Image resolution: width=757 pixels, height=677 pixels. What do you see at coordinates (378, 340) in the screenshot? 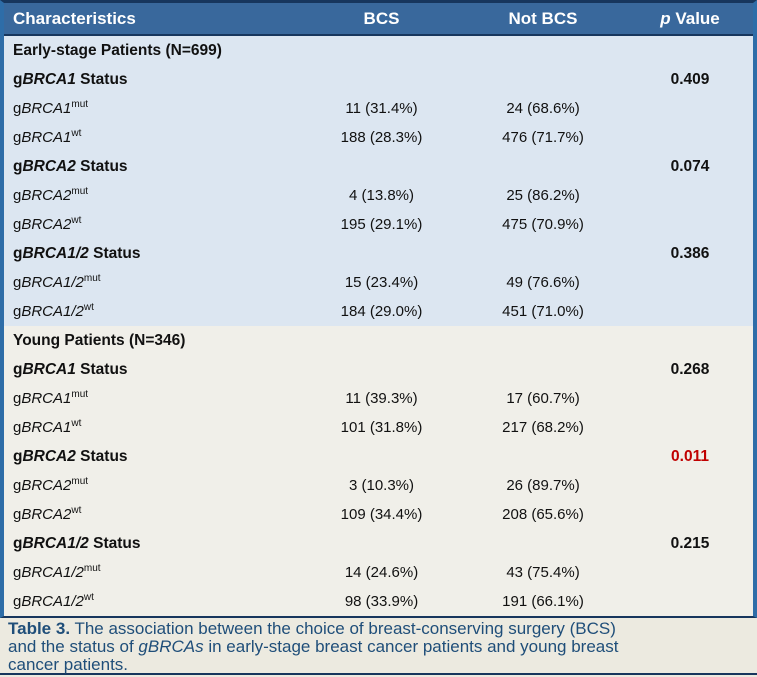
I see `section-header-row: Young Patients (N=346)` at bounding box center [378, 340].